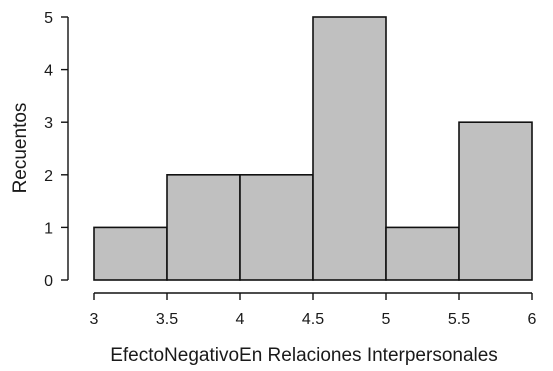 The height and width of the screenshot is (371, 553). Describe the element at coordinates (240, 319) in the screenshot. I see `x-tick-label: 4` at that location.